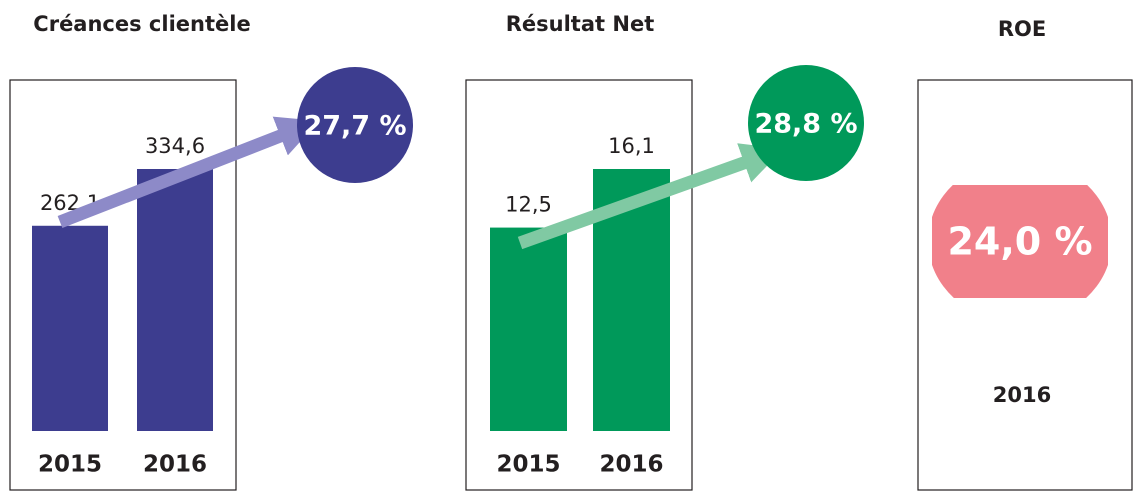  What do you see at coordinates (141, 24) in the screenshot?
I see `panel-title: Créances clientèle` at bounding box center [141, 24].